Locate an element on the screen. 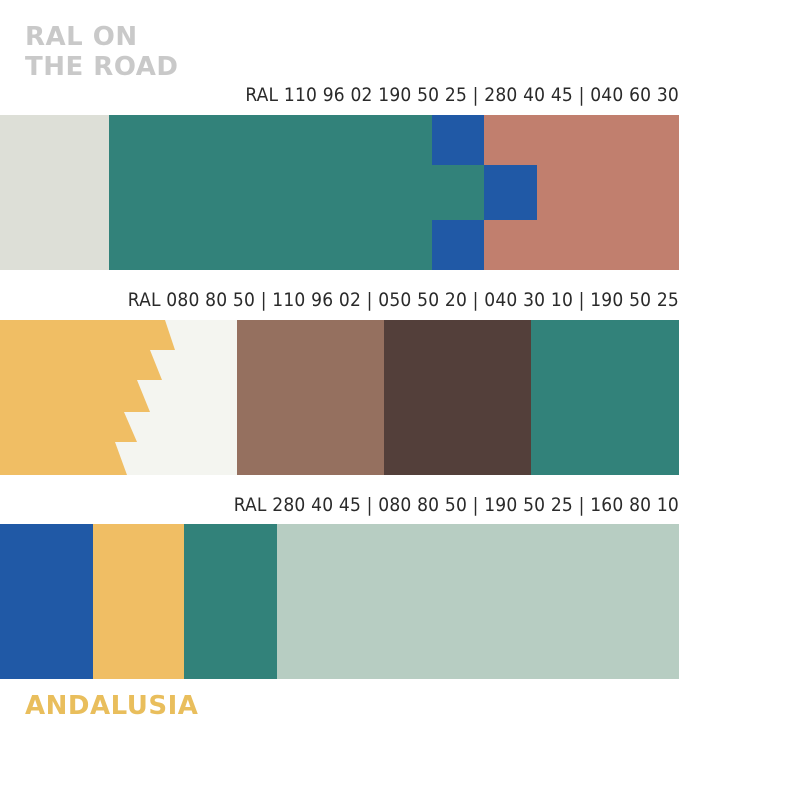 The height and width of the screenshot is (800, 800). checker-blue-middle is located at coordinates (510, 192).